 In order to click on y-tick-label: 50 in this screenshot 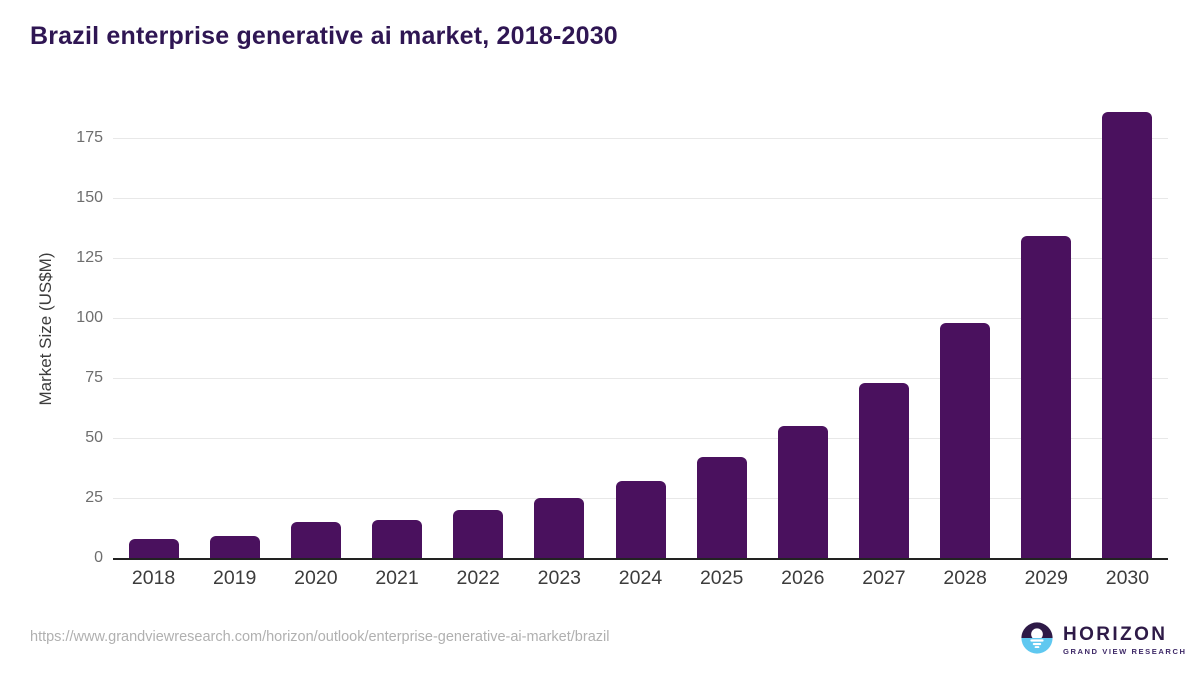, I will do `click(94, 437)`.